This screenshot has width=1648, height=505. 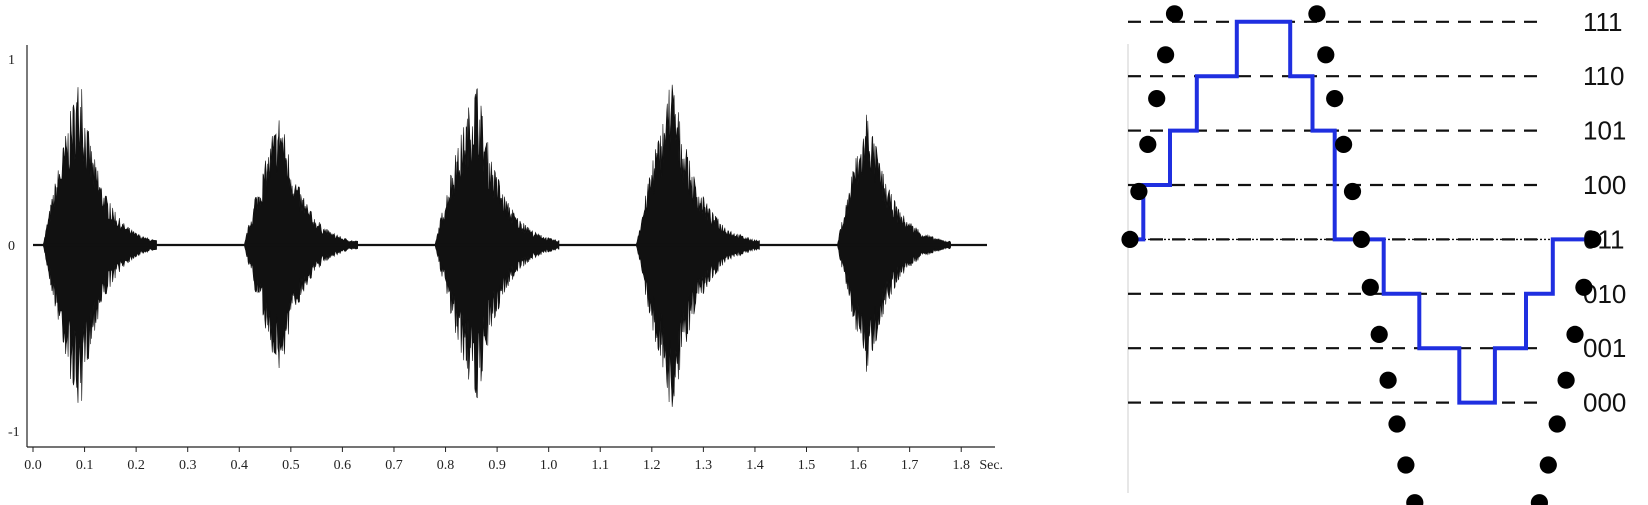 I want to click on x-tick-label: 1.4, so click(x=755, y=465).